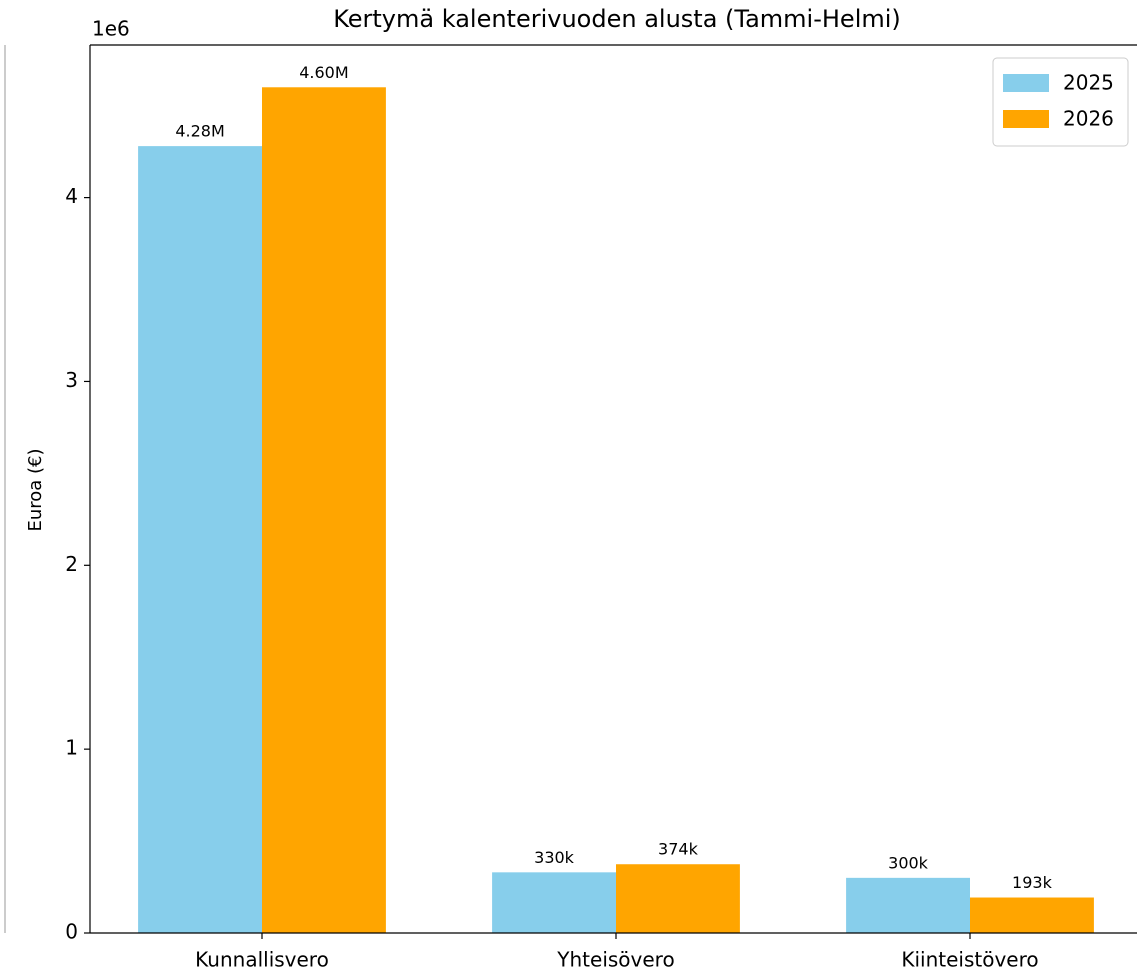 The height and width of the screenshot is (977, 1137). Describe the element at coordinates (71, 564) in the screenshot. I see `y-tick-label: 2` at that location.